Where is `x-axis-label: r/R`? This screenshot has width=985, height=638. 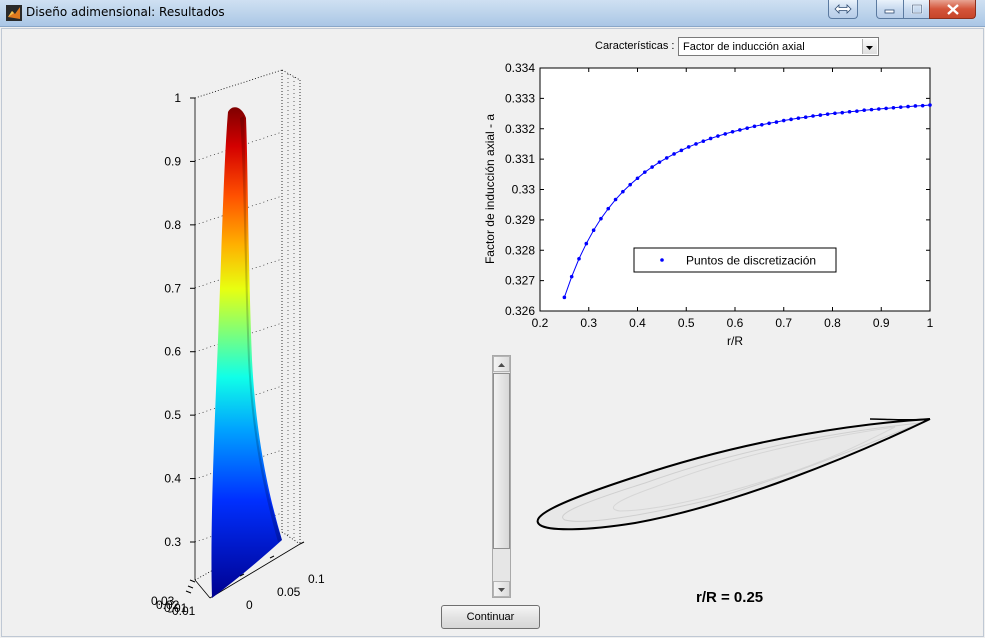
x-axis-label: r/R is located at coordinates (735, 341).